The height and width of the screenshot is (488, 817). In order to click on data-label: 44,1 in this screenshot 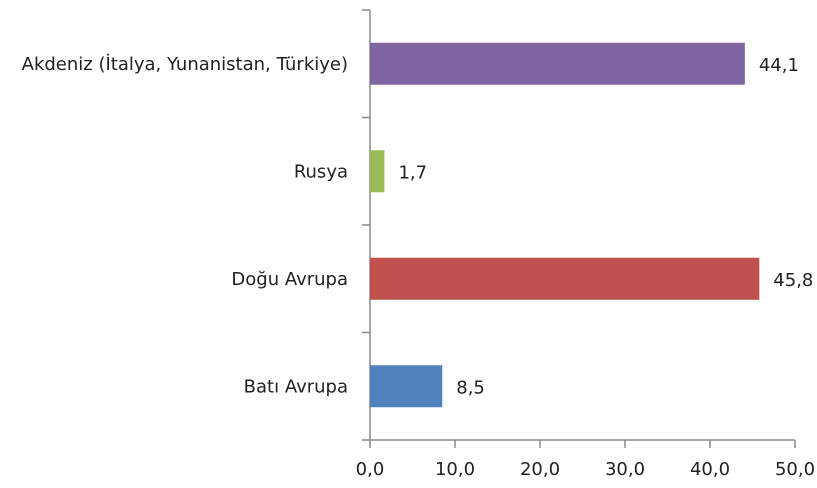, I will do `click(779, 65)`.